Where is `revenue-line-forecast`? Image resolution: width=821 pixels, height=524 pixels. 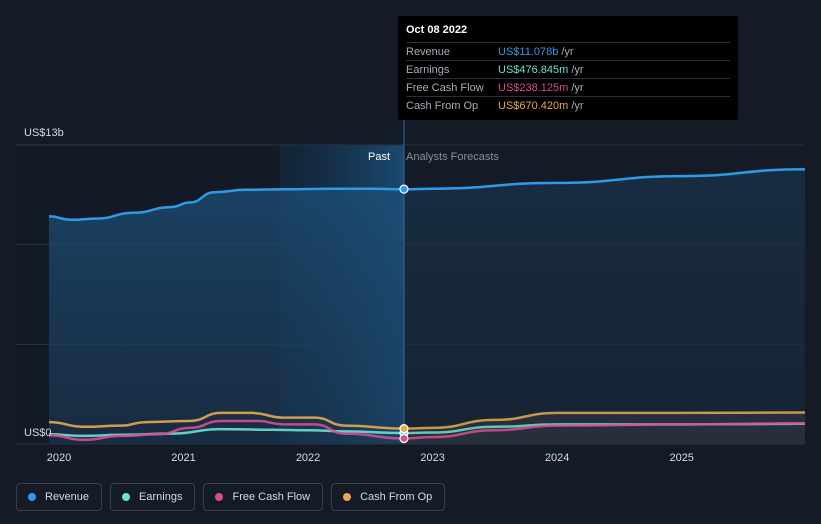
revenue-line-forecast is located at coordinates (604, 179).